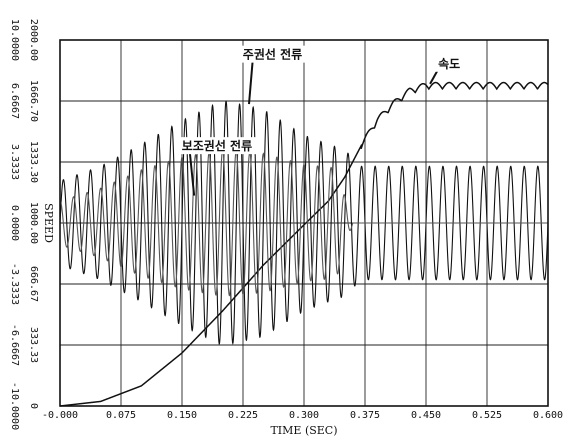 This screenshot has height=441, width=587. Describe the element at coordinates (14, 223) in the screenshot. I see `y-outer-tick-label: 0.0000` at that location.